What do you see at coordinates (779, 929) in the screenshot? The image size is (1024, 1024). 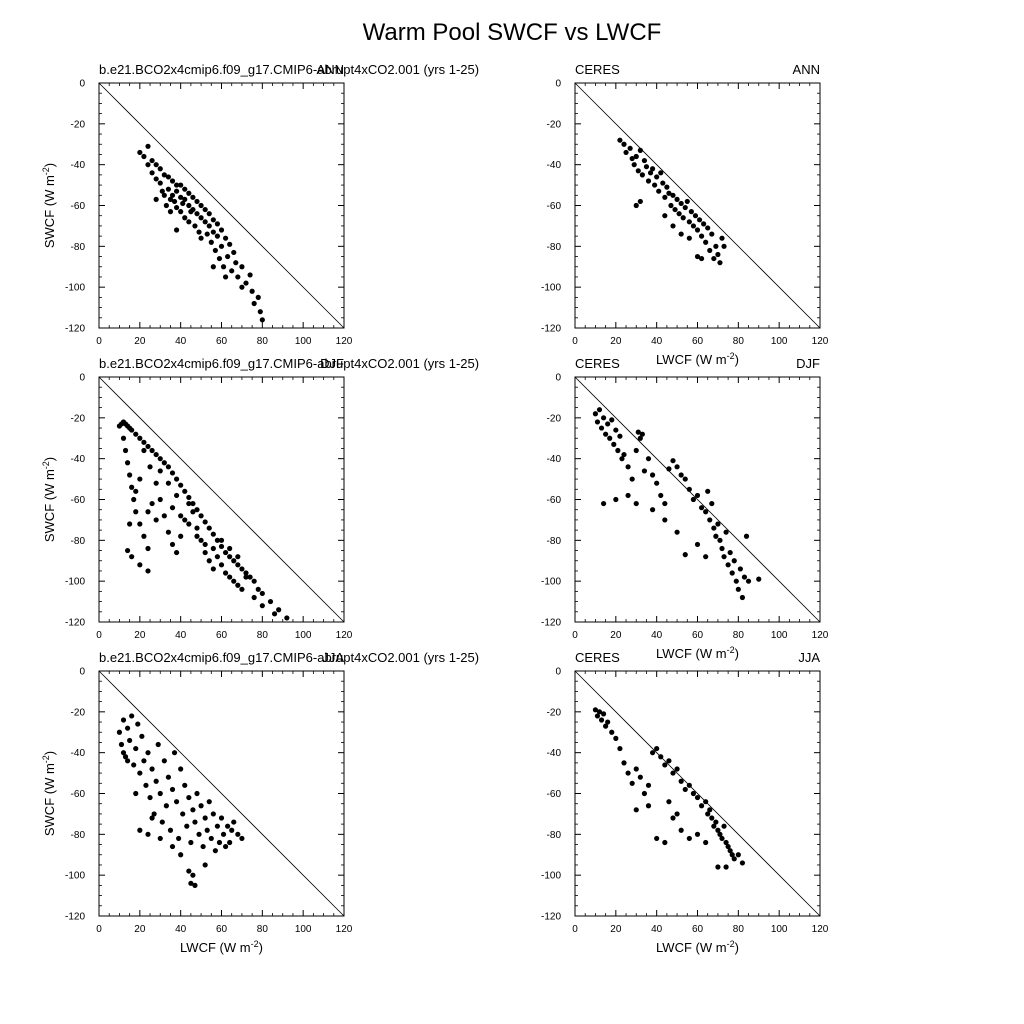 I see `x-tick-label: 100` at bounding box center [779, 929].